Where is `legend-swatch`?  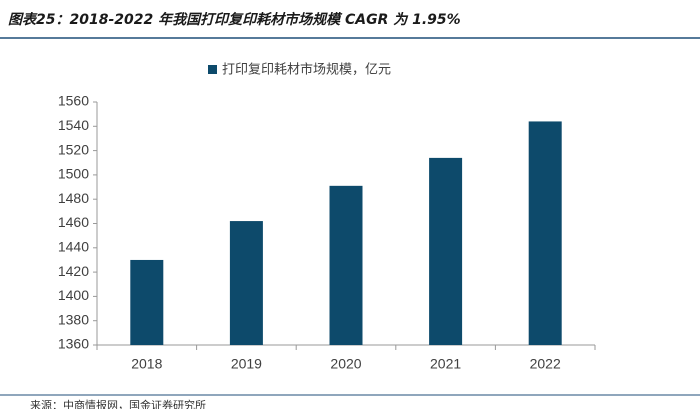
legend-swatch is located at coordinates (212, 69).